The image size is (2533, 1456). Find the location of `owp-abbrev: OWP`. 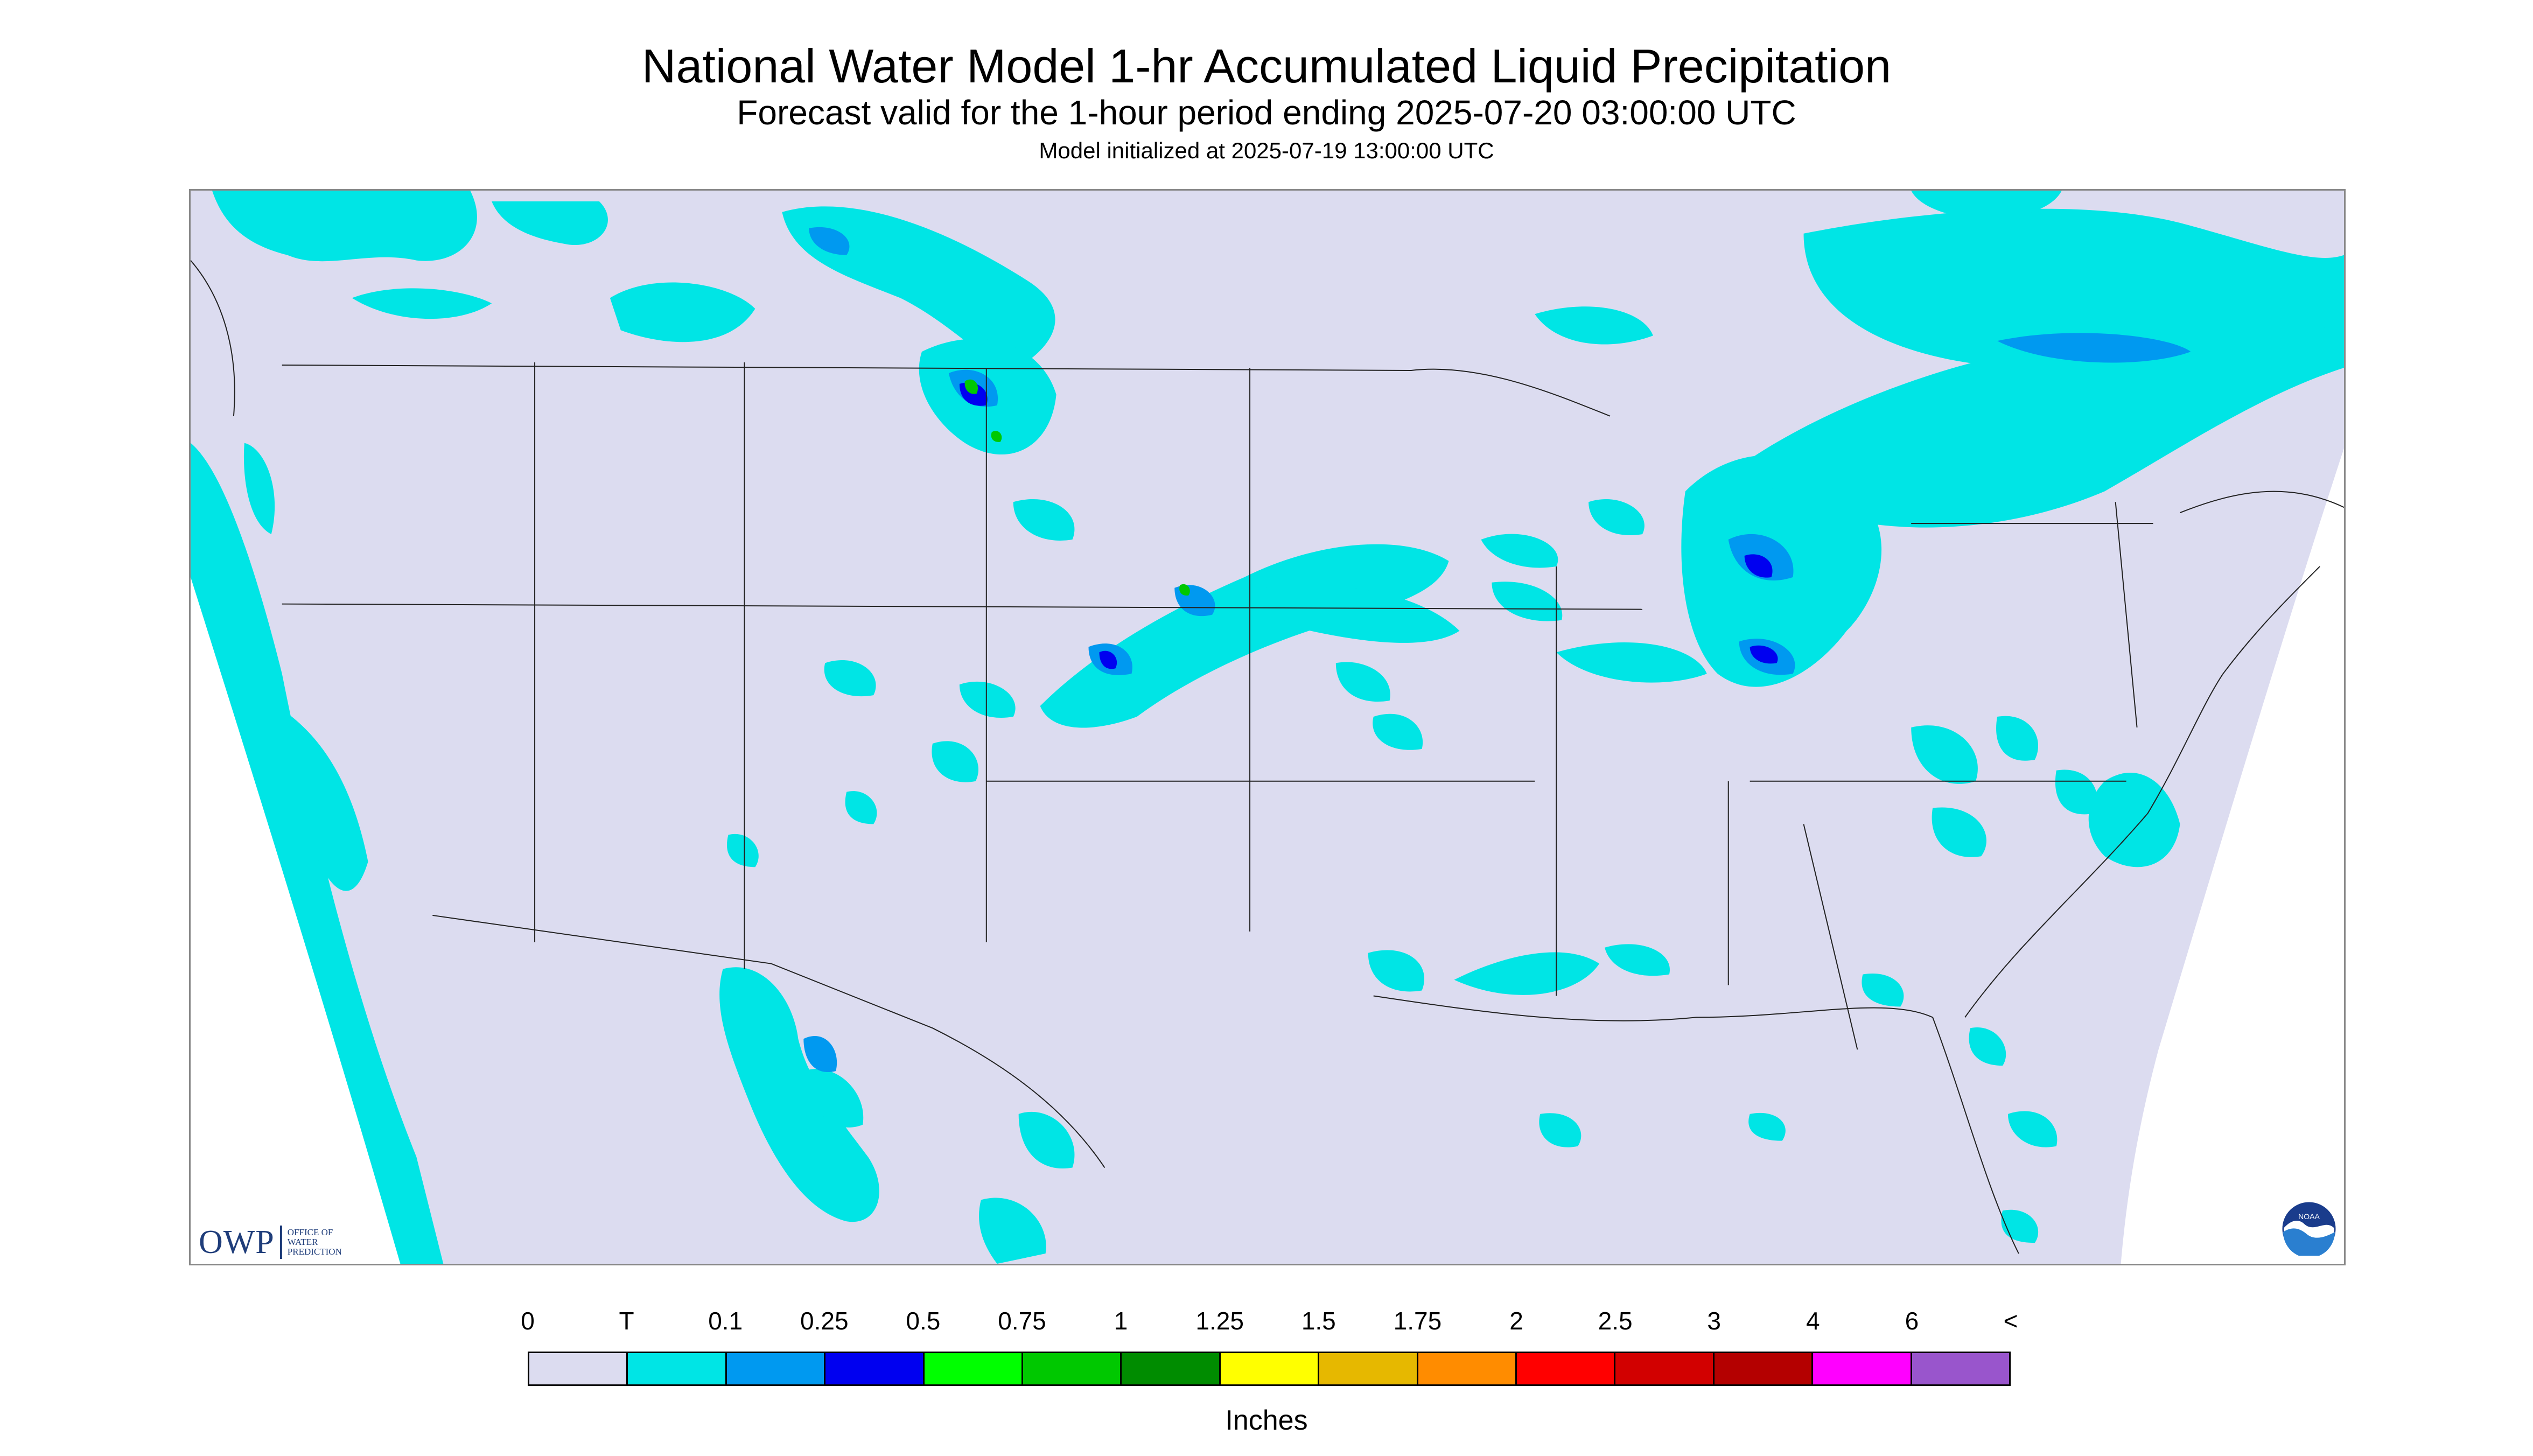

owp-abbrev: OWP is located at coordinates (237, 1242).